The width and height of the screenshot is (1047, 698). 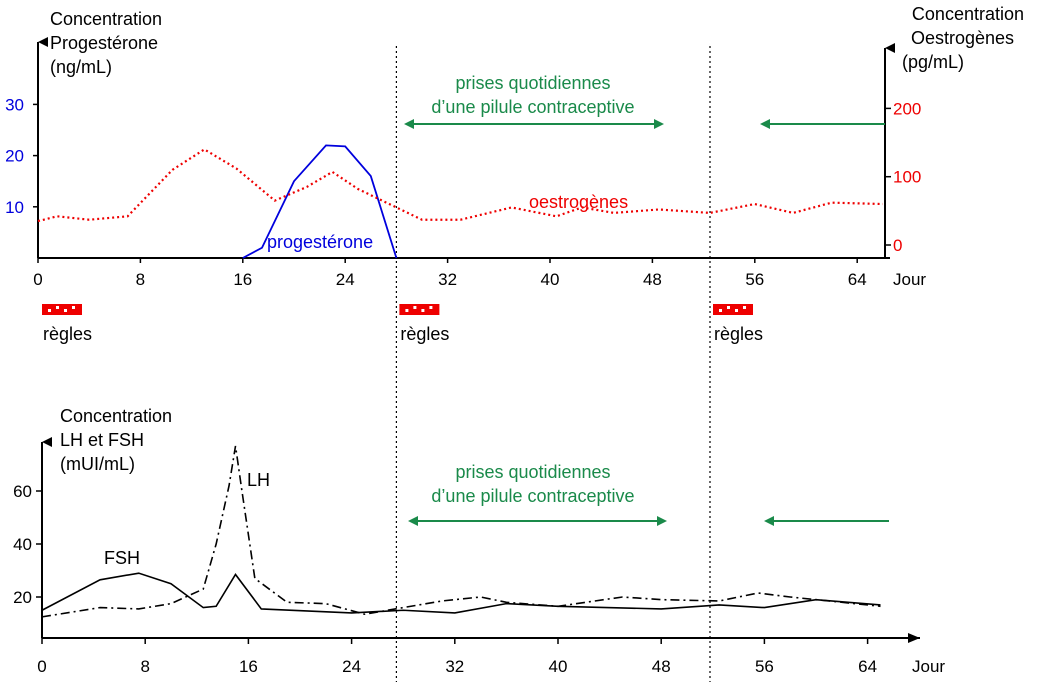 I want to click on top-y-left-ticks: 10 20 30, so click(x=21, y=156).